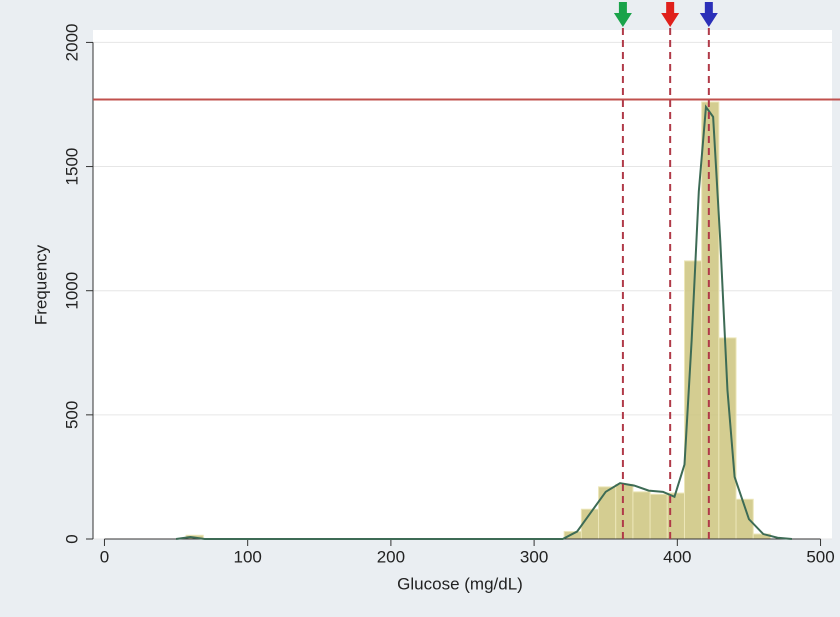 The image size is (840, 617). What do you see at coordinates (40, 284) in the screenshot?
I see `y-axis-label: Frequency` at bounding box center [40, 284].